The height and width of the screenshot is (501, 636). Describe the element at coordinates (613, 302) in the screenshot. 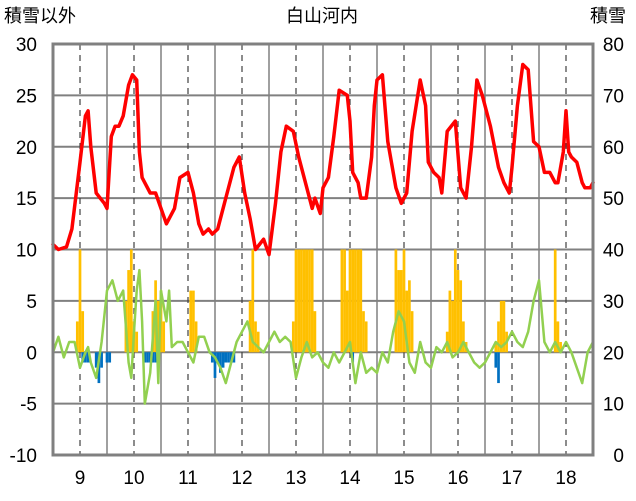

I see `right-tick-label: 30` at that location.